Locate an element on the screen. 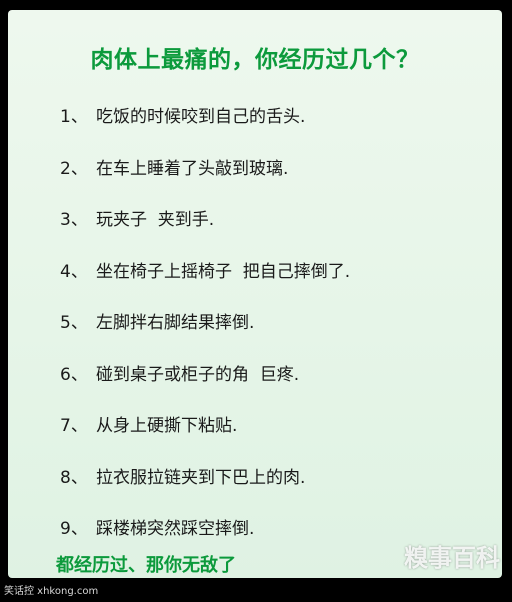 The height and width of the screenshot is (602, 512). conclusion-text: 都经历过、那你无敌了 is located at coordinates (146, 565).